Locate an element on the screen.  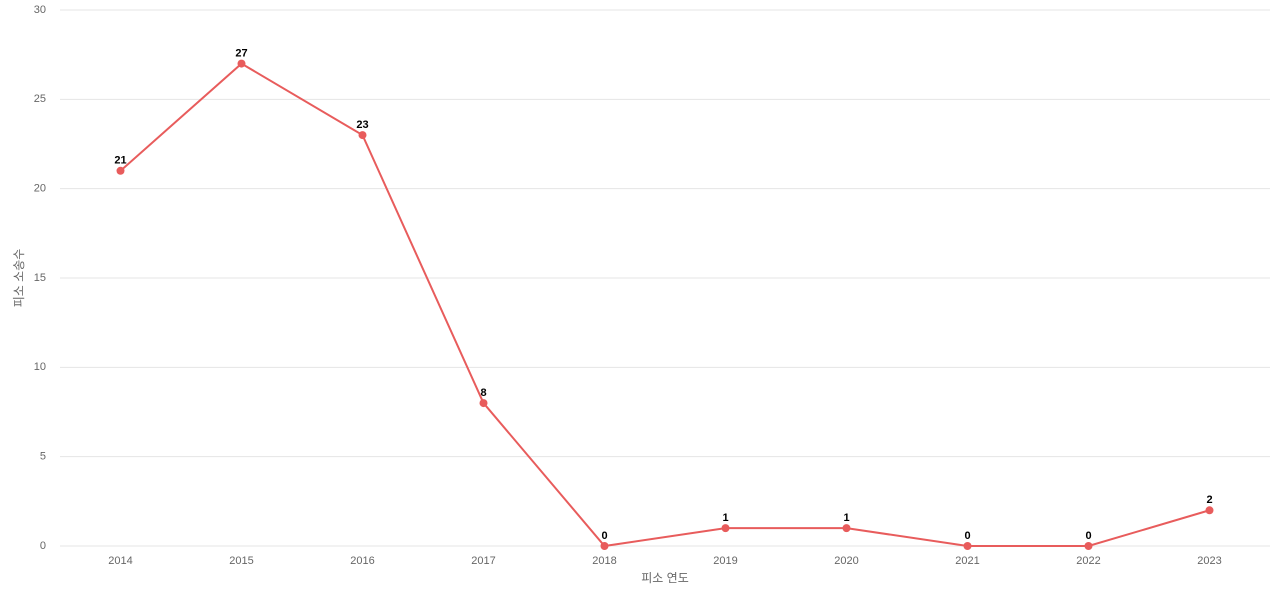
x-tick-label: 2015 is located at coordinates (241, 561).